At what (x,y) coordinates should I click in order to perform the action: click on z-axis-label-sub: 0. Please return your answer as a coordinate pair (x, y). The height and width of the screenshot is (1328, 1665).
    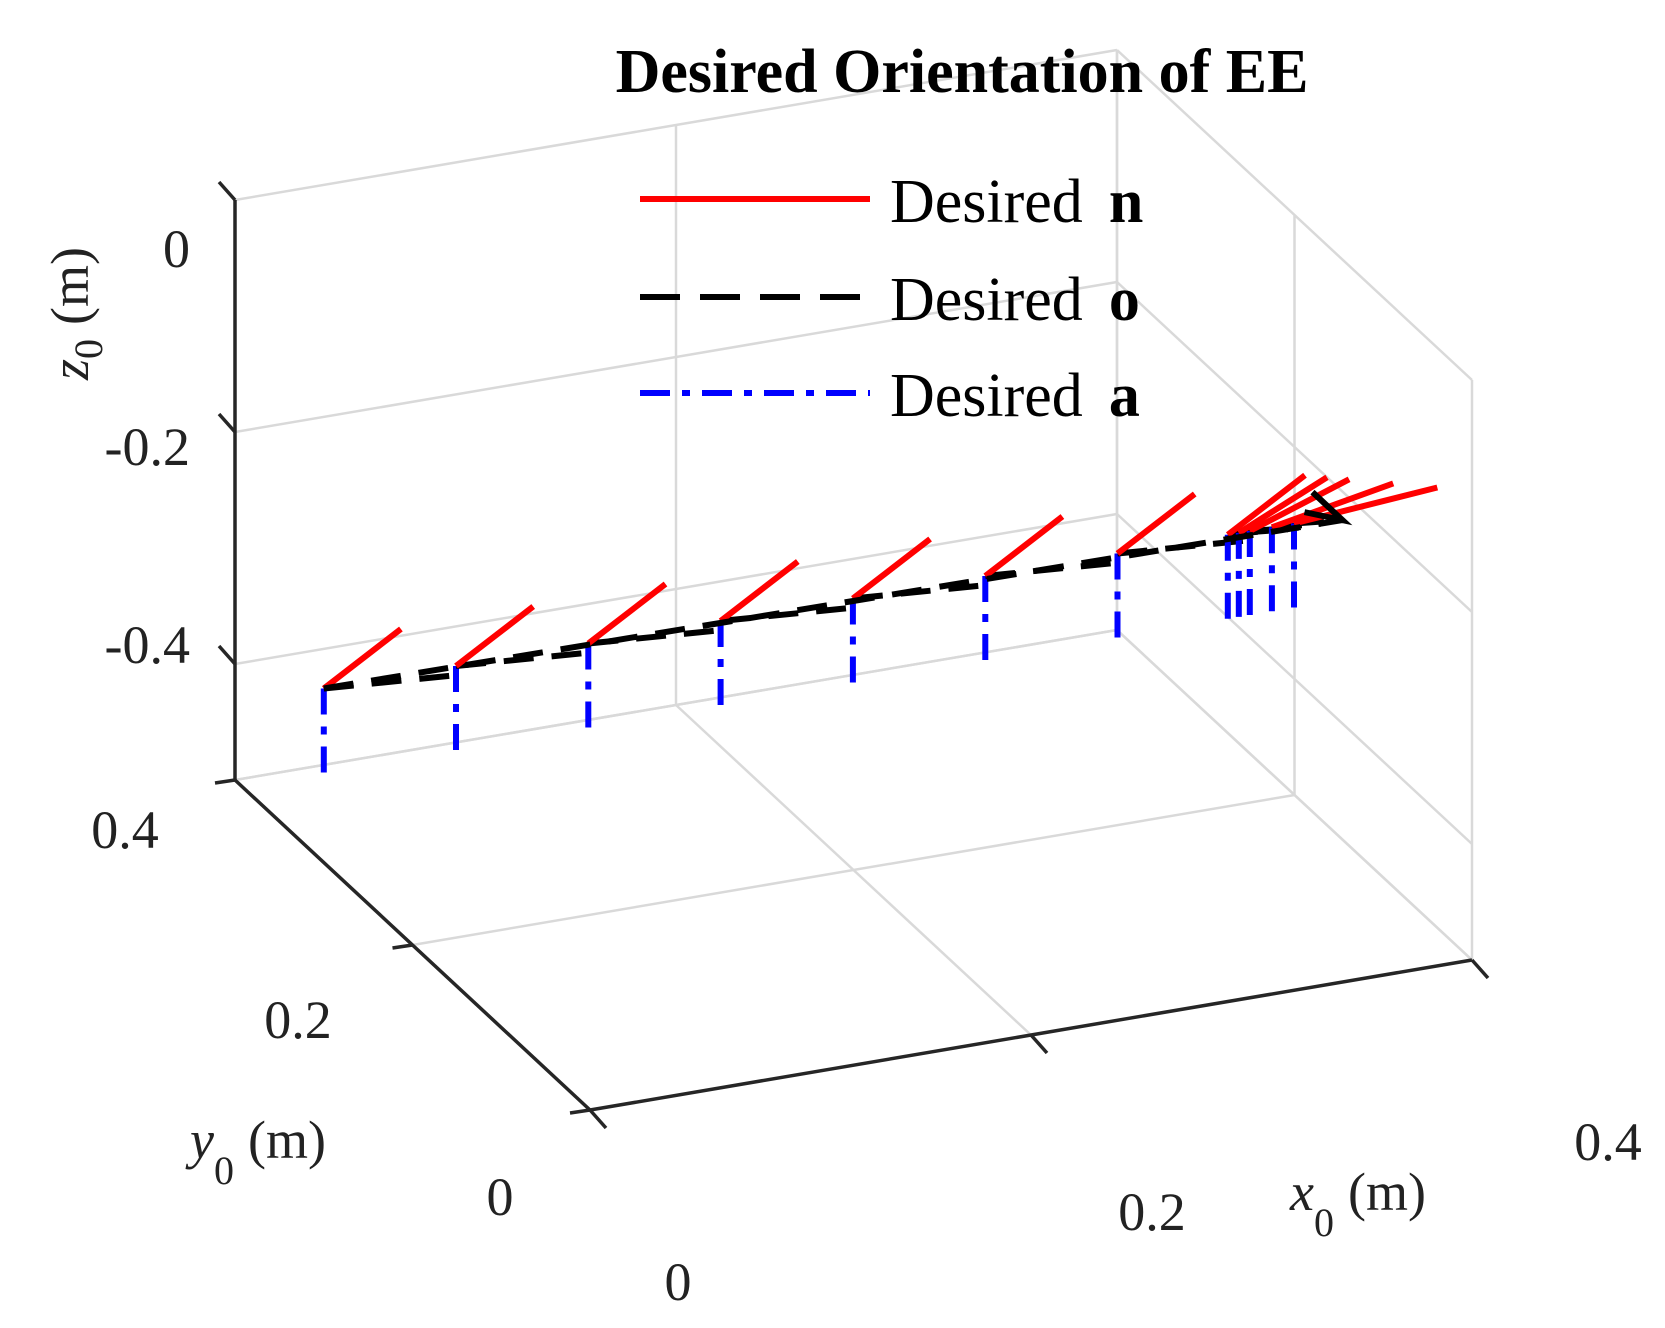
    Looking at the image, I should click on (88, 349).